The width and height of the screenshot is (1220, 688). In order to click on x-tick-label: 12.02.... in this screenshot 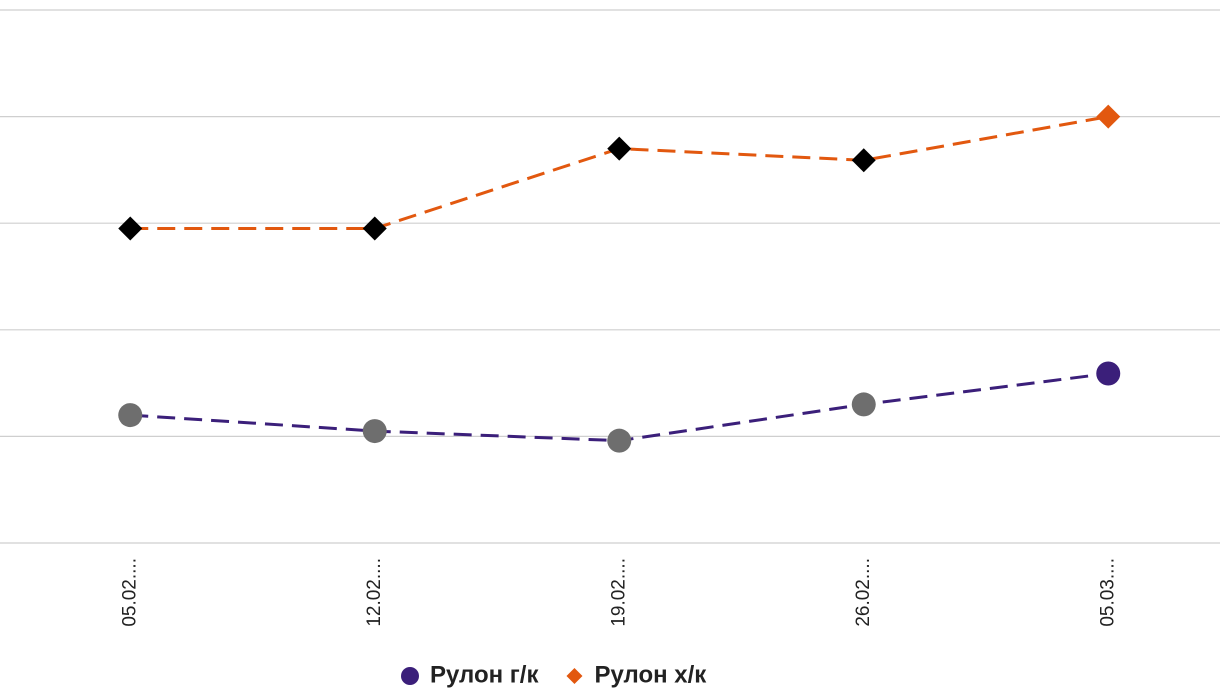, I will do `click(374, 592)`.